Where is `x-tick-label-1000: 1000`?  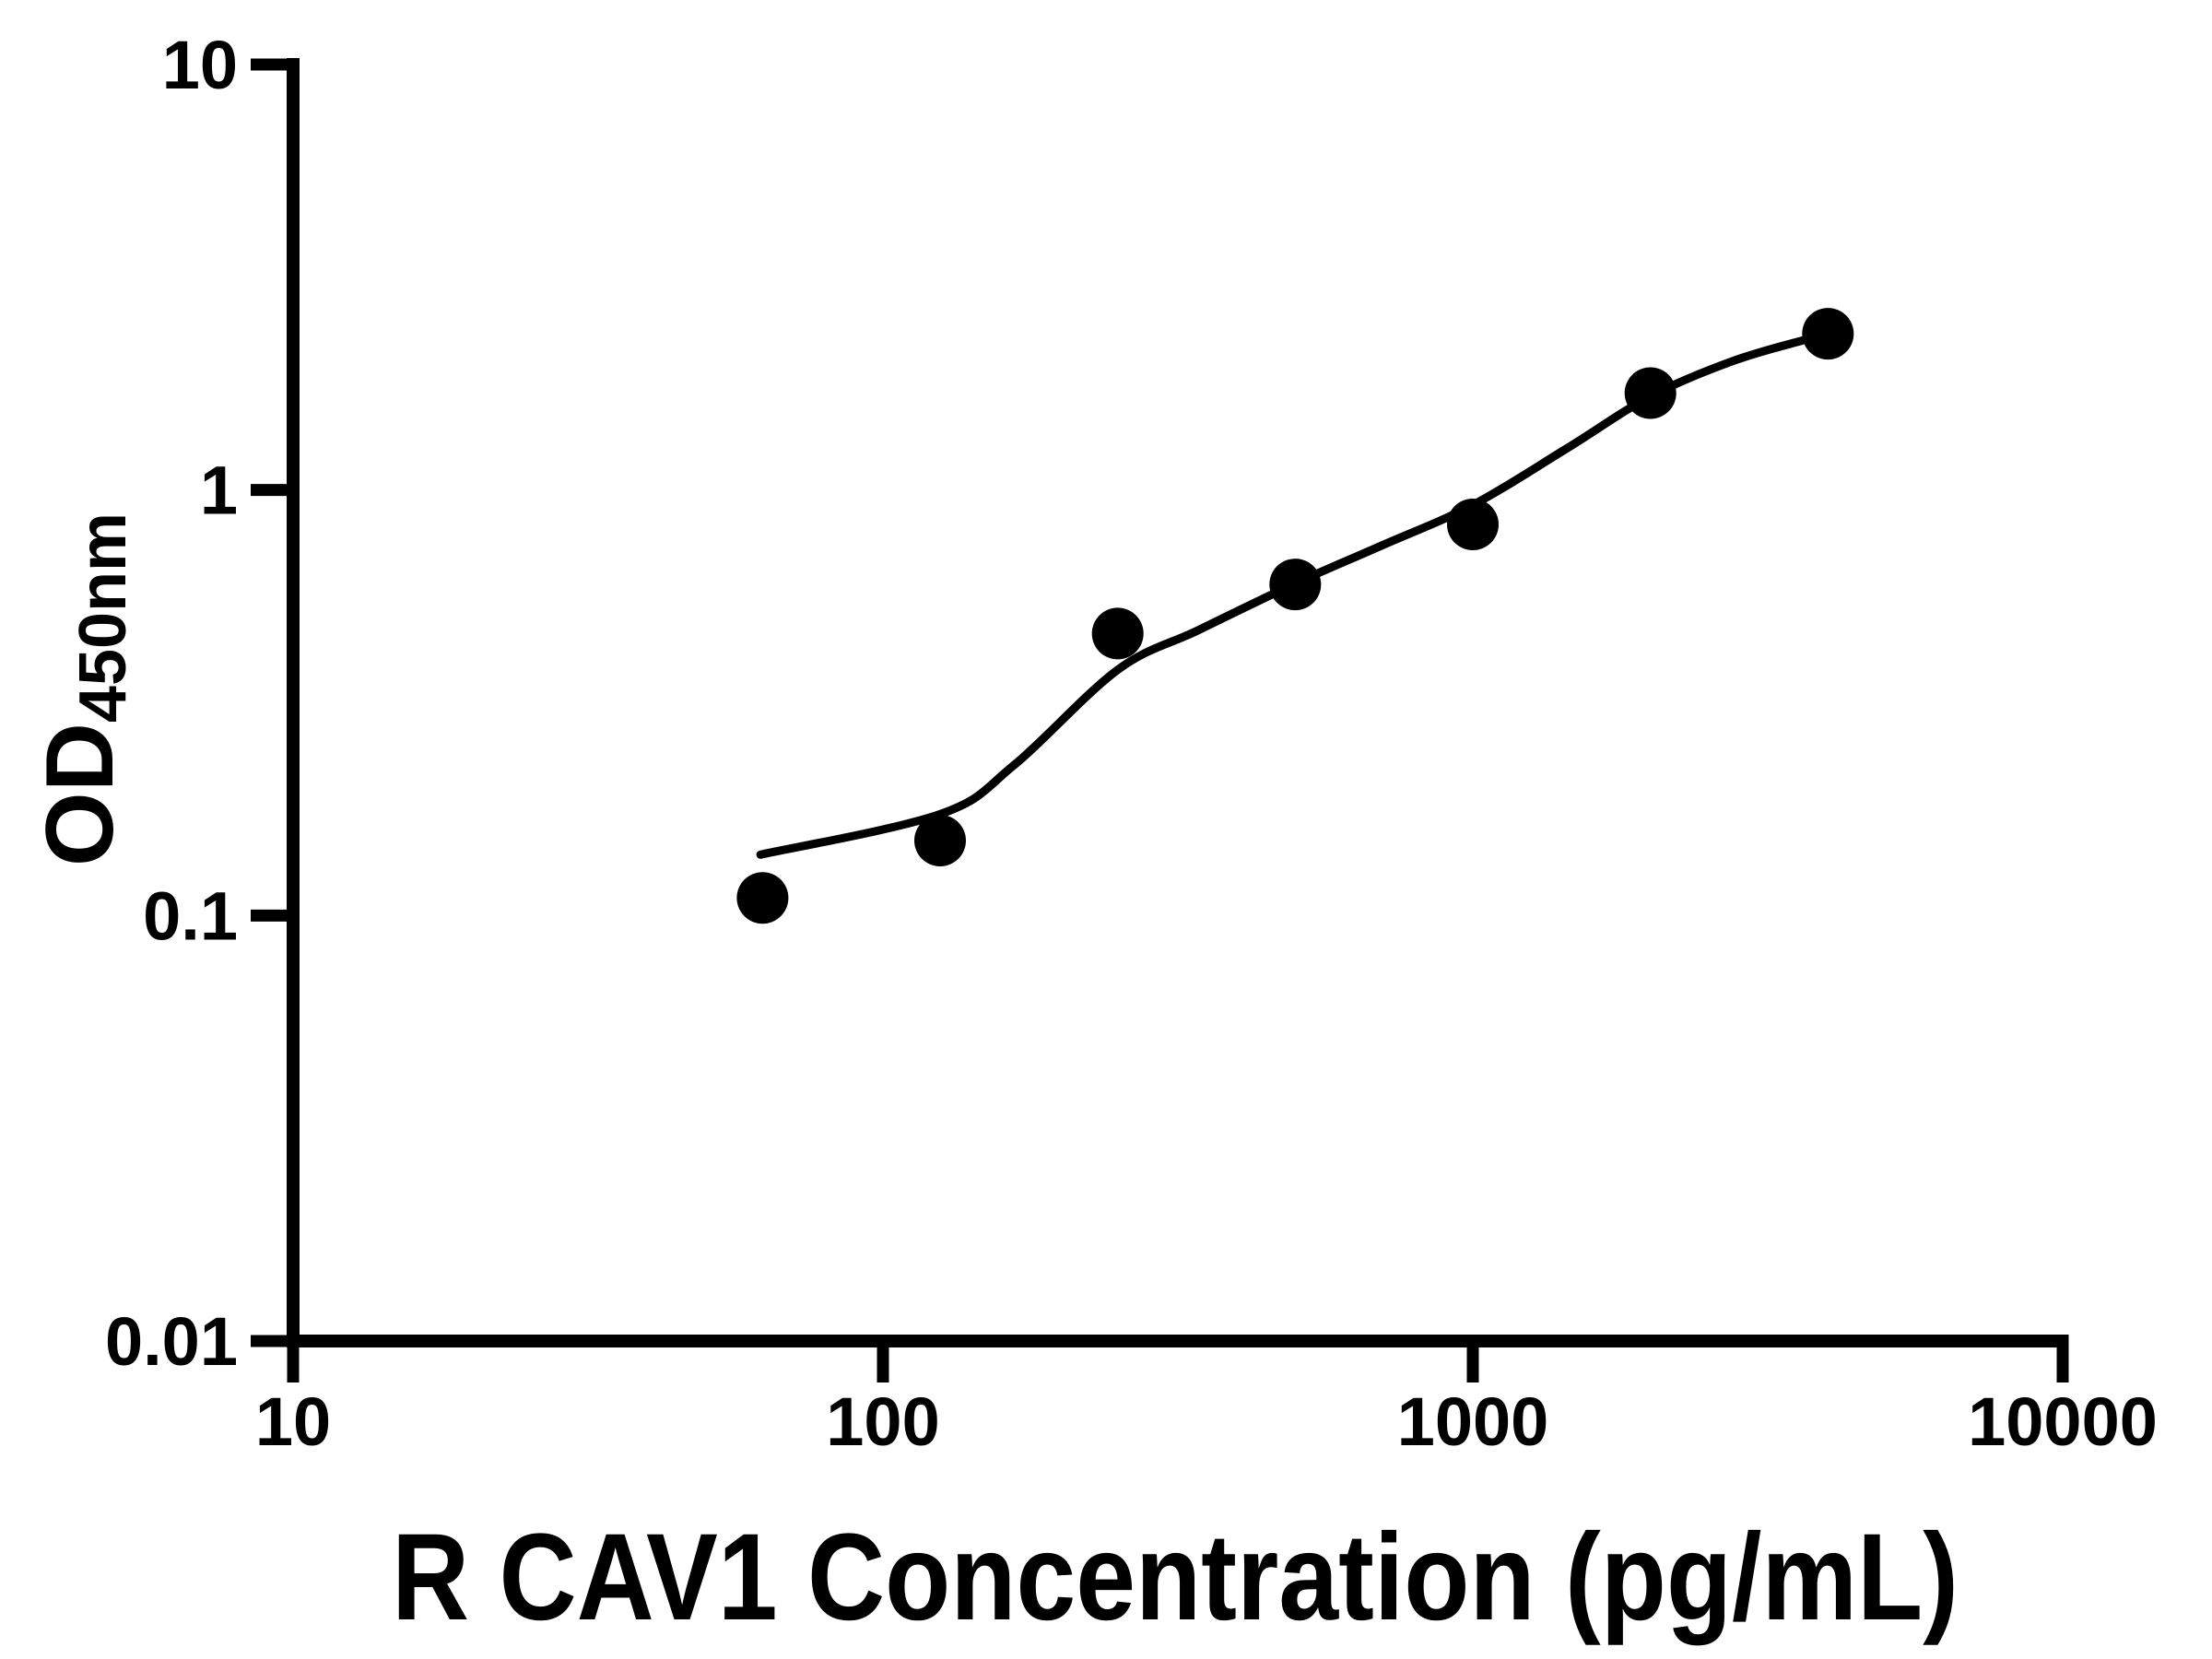
x-tick-label-1000: 1000 is located at coordinates (1473, 1421).